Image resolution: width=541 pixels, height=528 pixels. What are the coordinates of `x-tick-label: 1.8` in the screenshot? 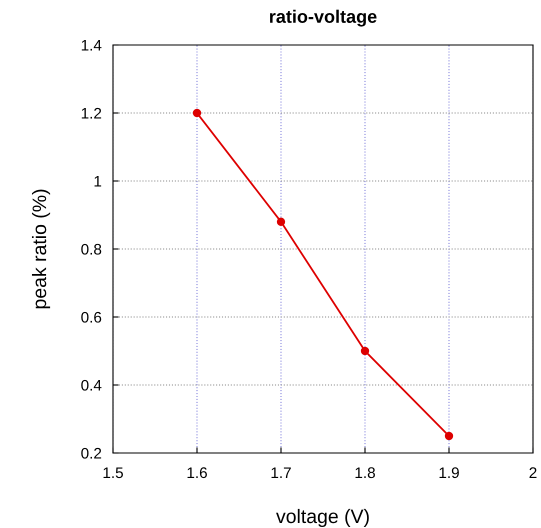 It's located at (365, 472).